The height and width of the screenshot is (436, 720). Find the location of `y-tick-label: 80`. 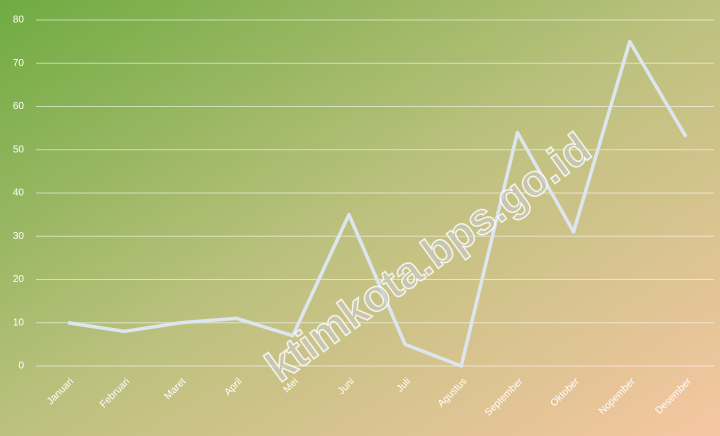

y-tick-label: 80 is located at coordinates (19, 20).